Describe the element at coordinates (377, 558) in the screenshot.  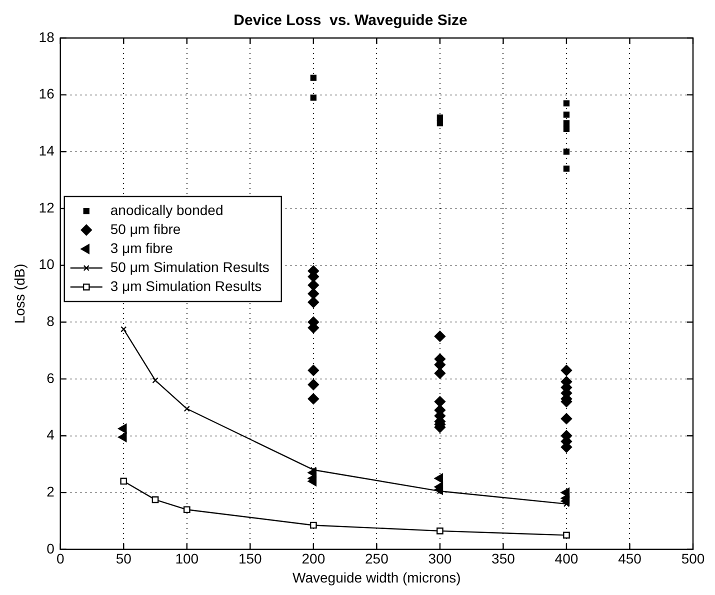
I see `x-tick-label: 250` at that location.